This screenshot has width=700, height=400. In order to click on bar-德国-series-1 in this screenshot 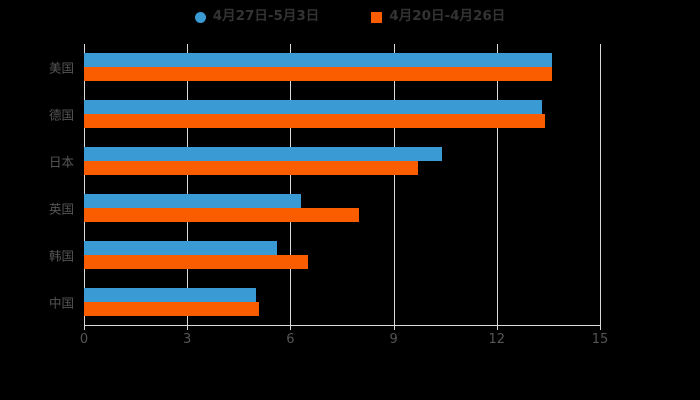, I will do `click(313, 107)`.